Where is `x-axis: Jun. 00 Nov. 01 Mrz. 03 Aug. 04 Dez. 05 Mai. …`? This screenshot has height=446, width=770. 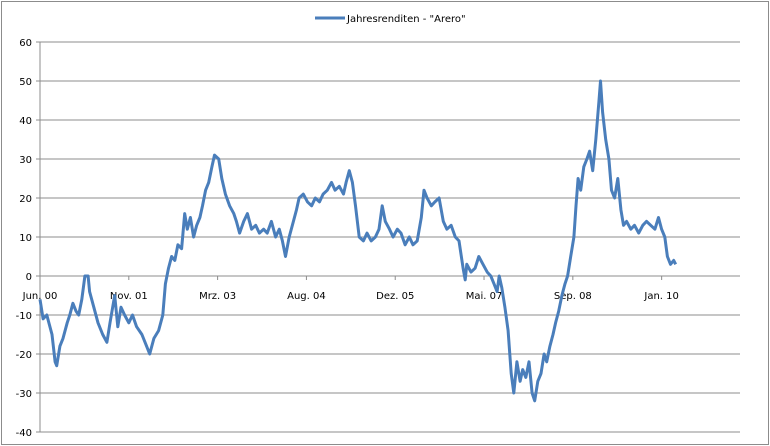
x-axis: Jun. 00 Nov. 01 Mrz. 03 Aug. 04 Dez. 05 Mai. … is located at coordinates (350, 289).